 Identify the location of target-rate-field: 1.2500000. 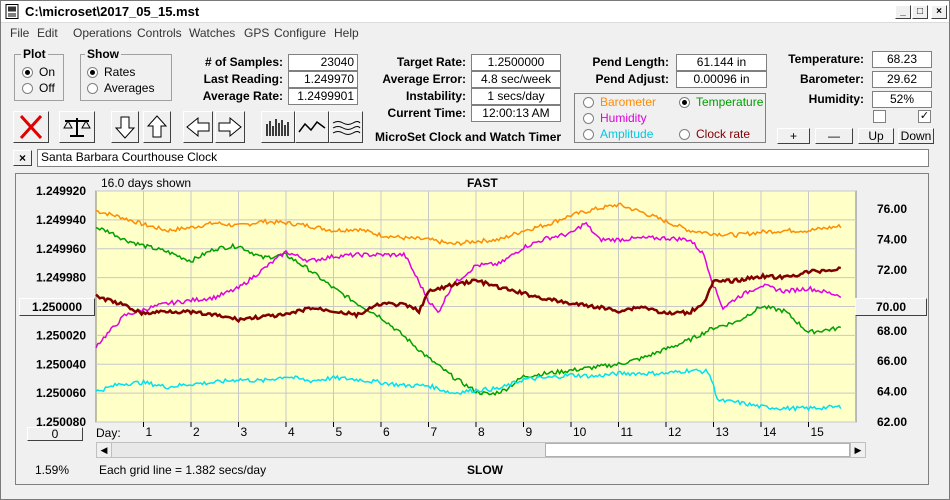
(516, 62).